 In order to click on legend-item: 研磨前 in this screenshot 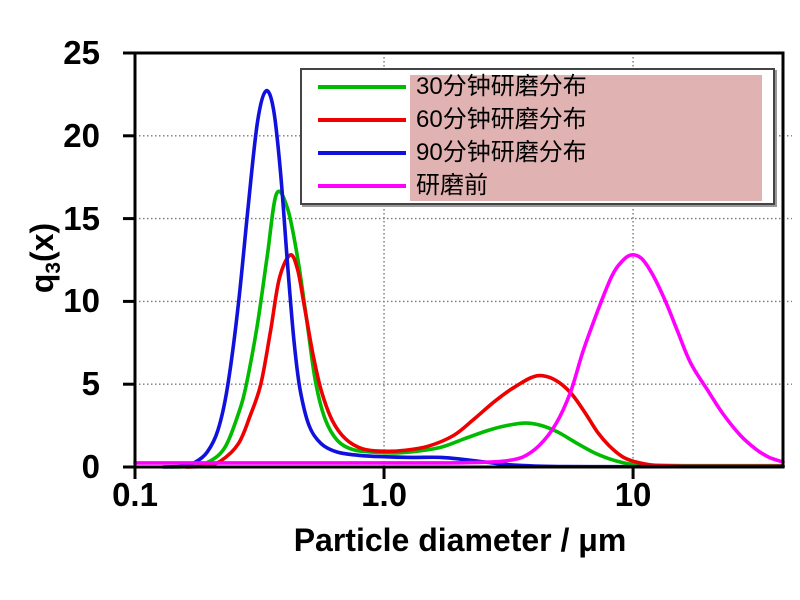, I will do `click(537, 186)`.